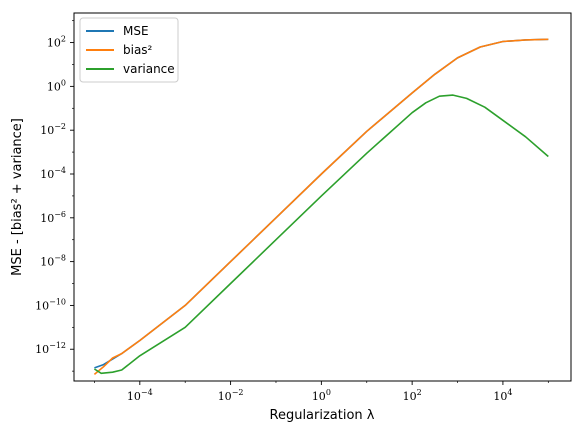 Image resolution: width=583 pixels, height=432 pixels. What do you see at coordinates (140, 395) in the screenshot?
I see `x-tick-label: 10⁻⁴` at bounding box center [140, 395].